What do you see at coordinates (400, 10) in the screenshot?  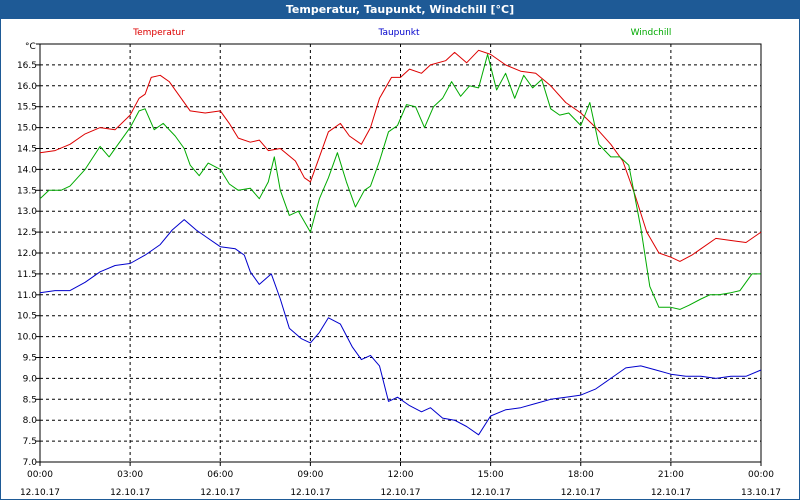 I see `chart-title: Temperatur, Taupunkt, Windchill [°C]` at bounding box center [400, 10].